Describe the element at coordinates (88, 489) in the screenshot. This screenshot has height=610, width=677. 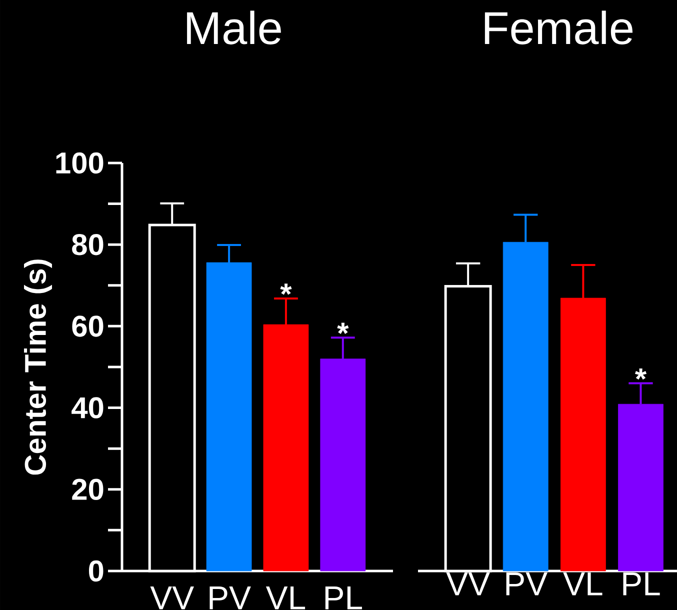
I see `y-tick-label: 20` at that location.